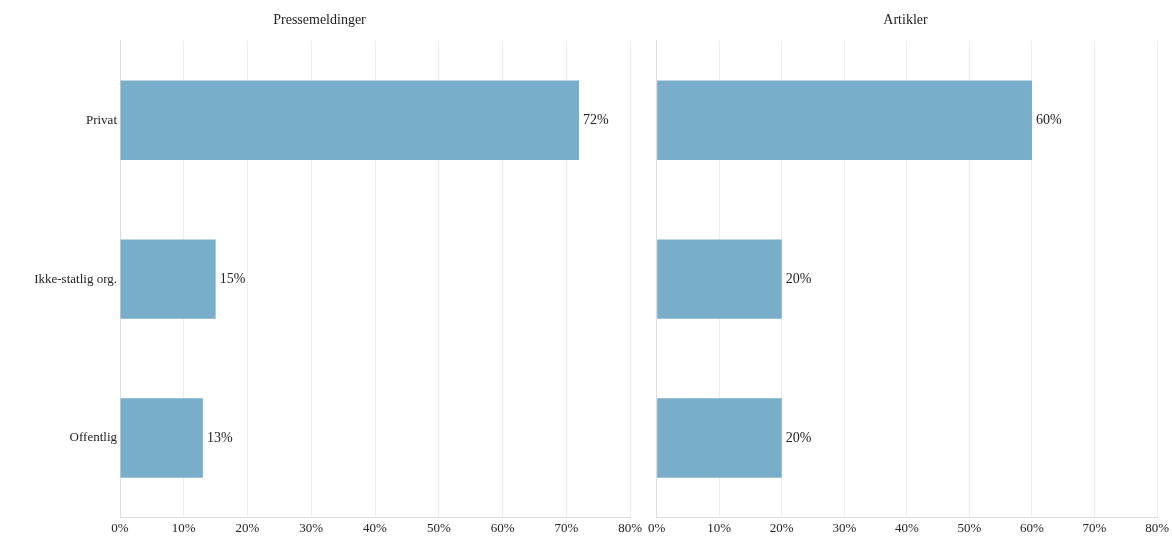 This screenshot has height=539, width=1172. Describe the element at coordinates (101, 119) in the screenshot. I see `y-tick-label: Privat` at that location.